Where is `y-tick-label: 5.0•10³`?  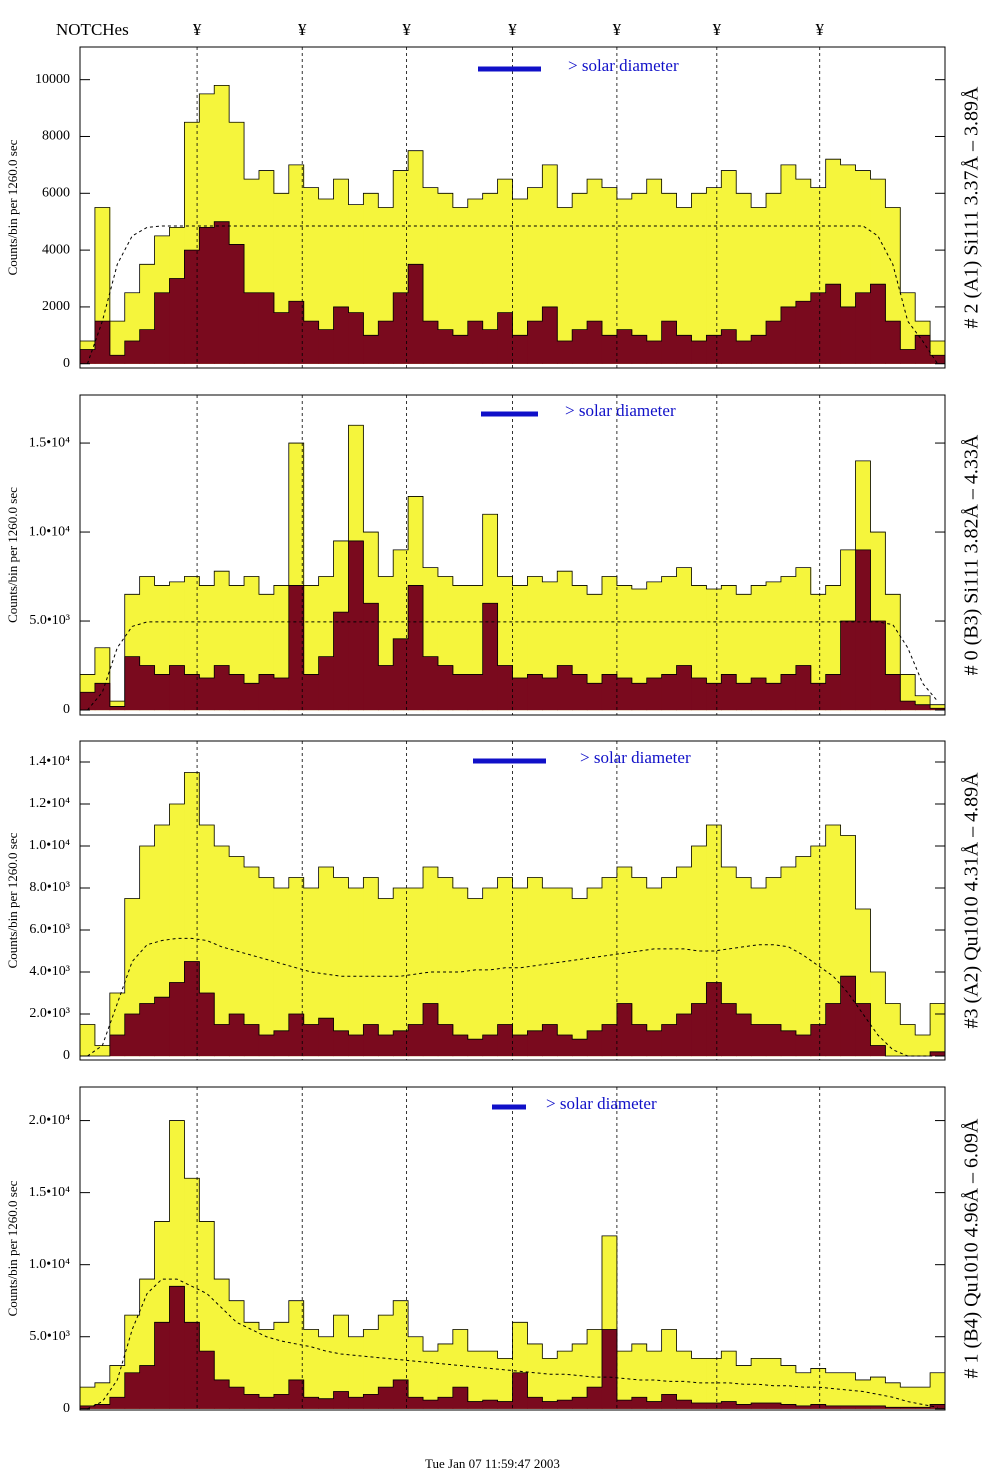 y-tick-label: 5.0•10³ is located at coordinates (49, 1336).